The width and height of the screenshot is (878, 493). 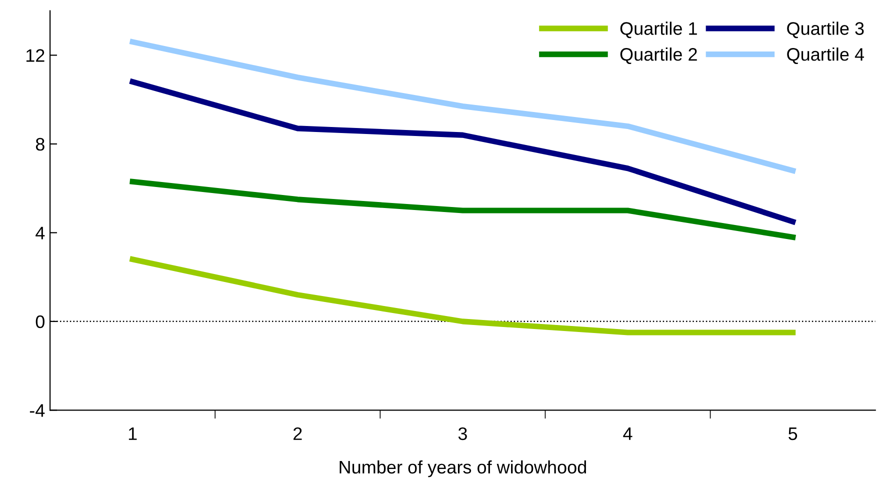 What do you see at coordinates (658, 56) in the screenshot?
I see `legend-label: Quartile 2` at bounding box center [658, 56].